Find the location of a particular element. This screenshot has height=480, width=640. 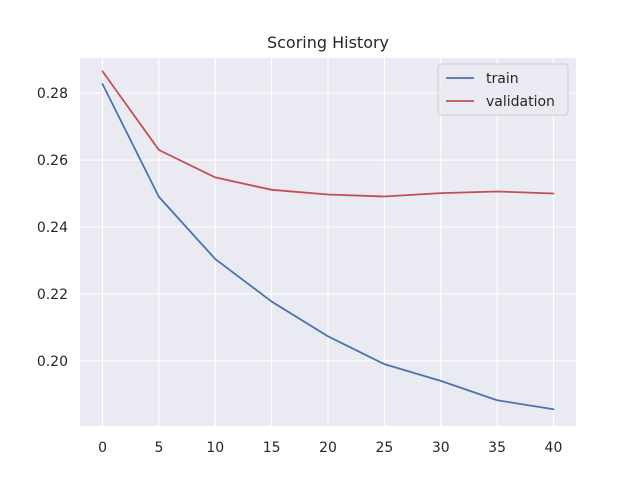

y-tick-label: 0.22 is located at coordinates (52, 295).